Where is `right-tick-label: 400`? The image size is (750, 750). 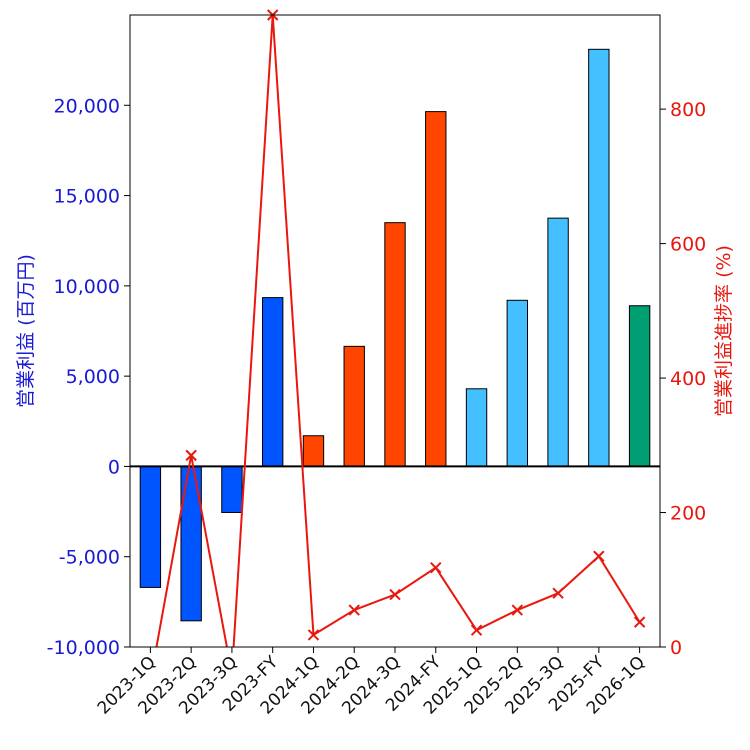
right-tick-label: 400 is located at coordinates (688, 379).